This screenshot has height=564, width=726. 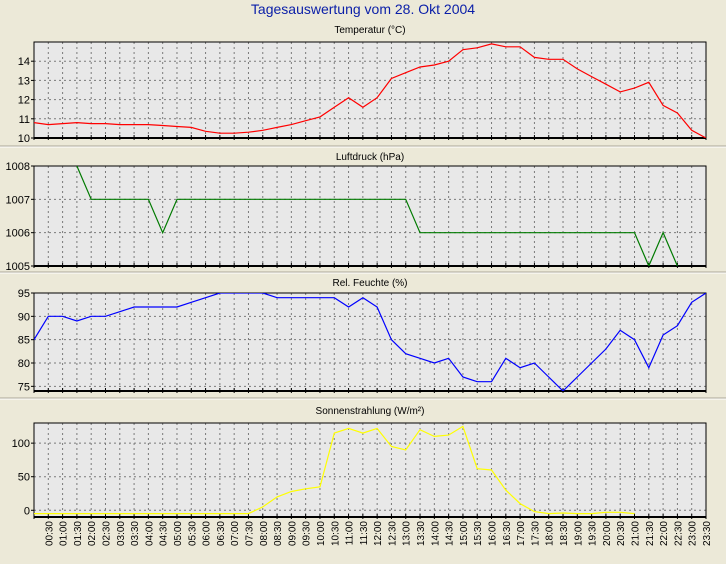 What do you see at coordinates (421, 533) in the screenshot?
I see `x-tick-label: 13:30` at bounding box center [421, 533].